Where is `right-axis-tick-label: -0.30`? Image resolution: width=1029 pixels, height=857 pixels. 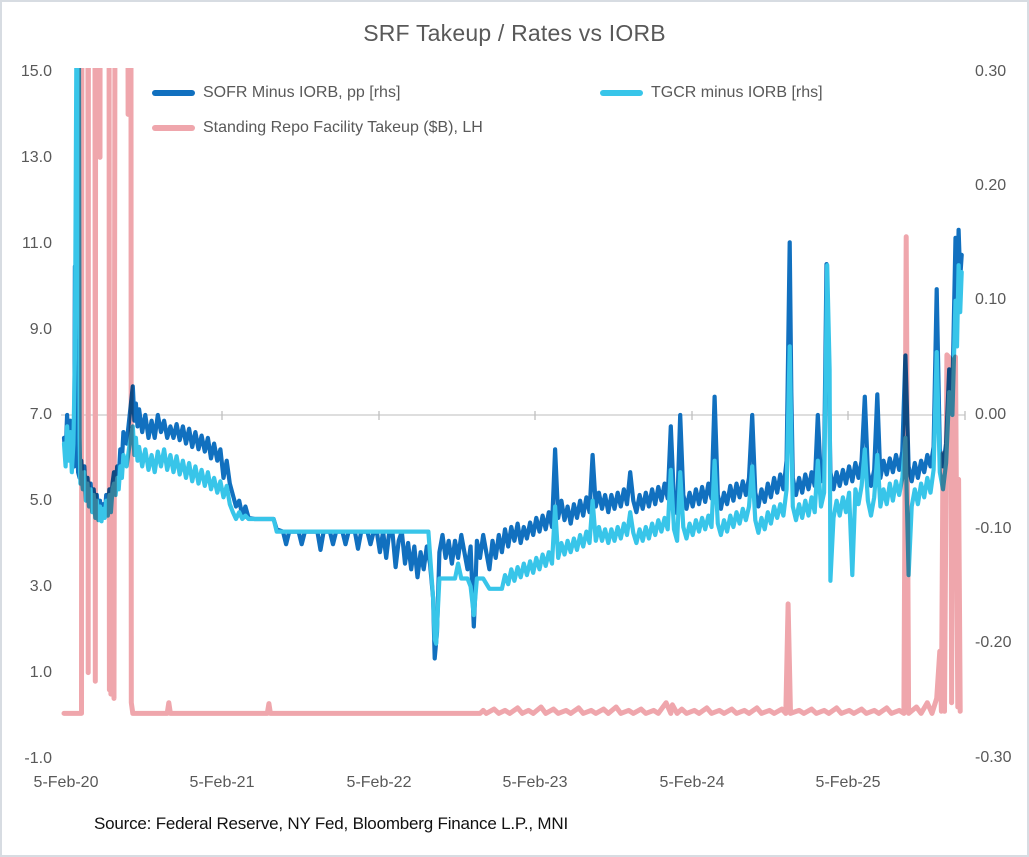 right-axis-tick-label: -0.30 is located at coordinates (993, 757).